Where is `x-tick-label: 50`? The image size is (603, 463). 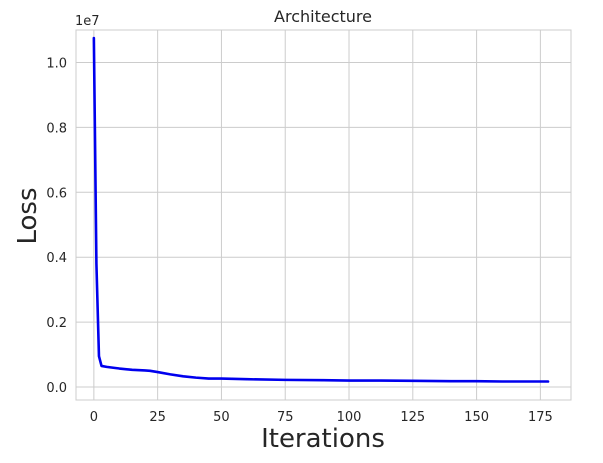 x-tick-label: 50 is located at coordinates (221, 417).